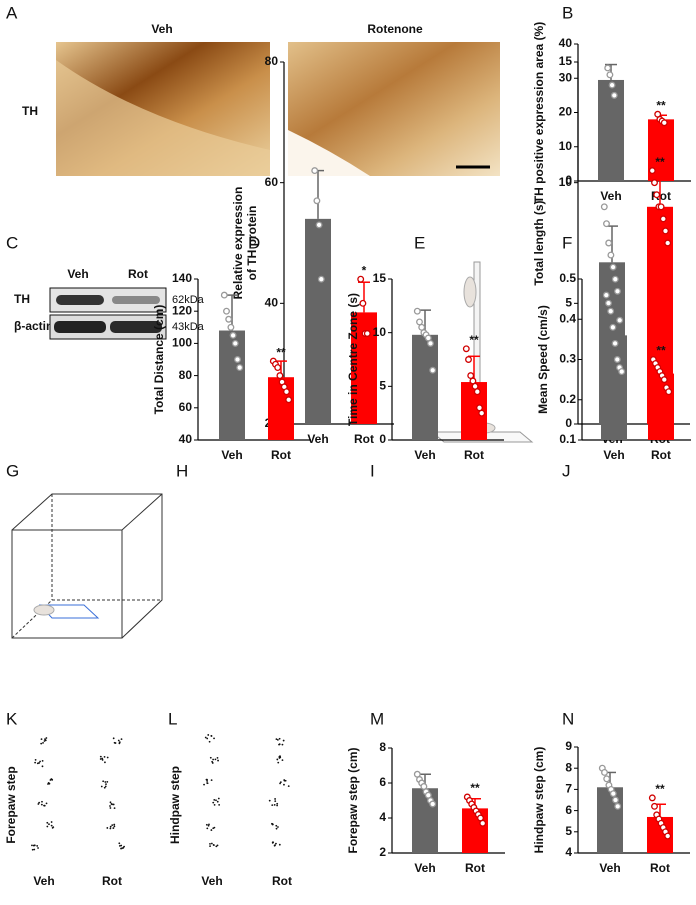 This screenshot has height=905, width=696. I want to click on y-tick-label: 30, so click(566, 77).